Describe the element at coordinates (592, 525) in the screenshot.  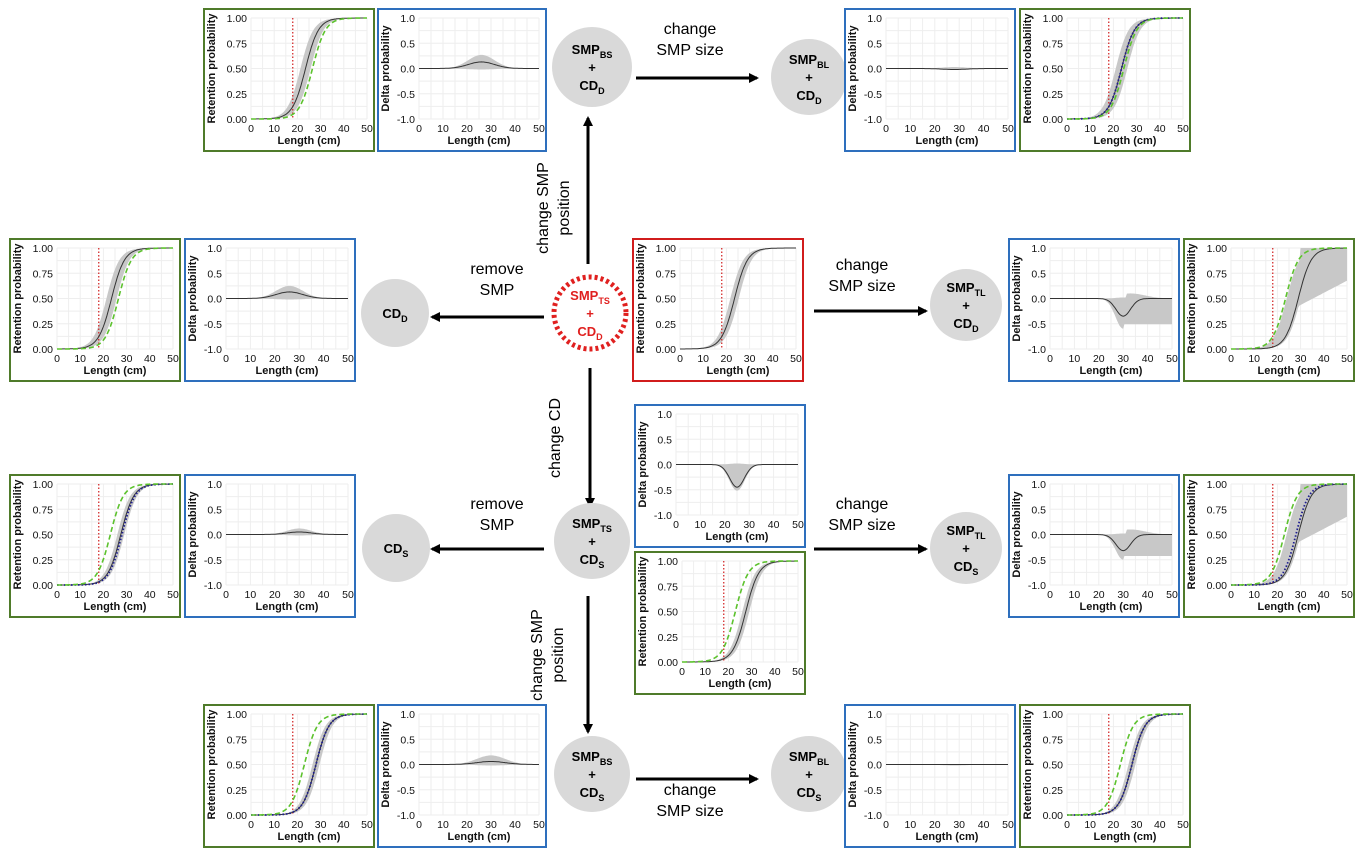
I see `node-label-line: SMPTS` at that location.